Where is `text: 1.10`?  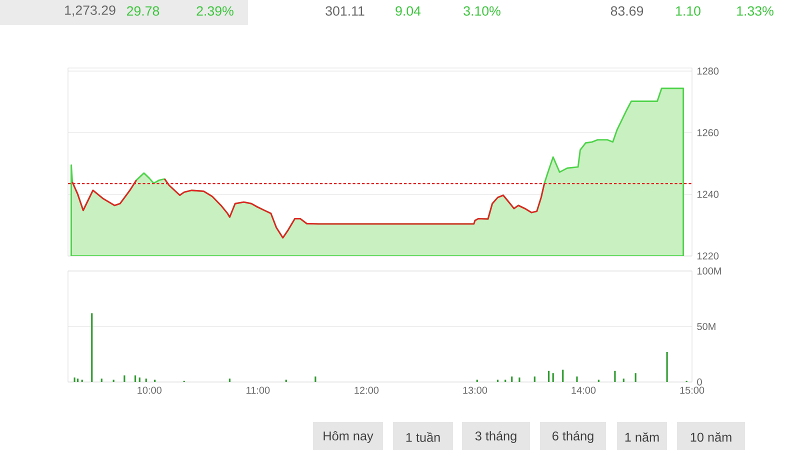
text: 1.10 is located at coordinates (688, 11).